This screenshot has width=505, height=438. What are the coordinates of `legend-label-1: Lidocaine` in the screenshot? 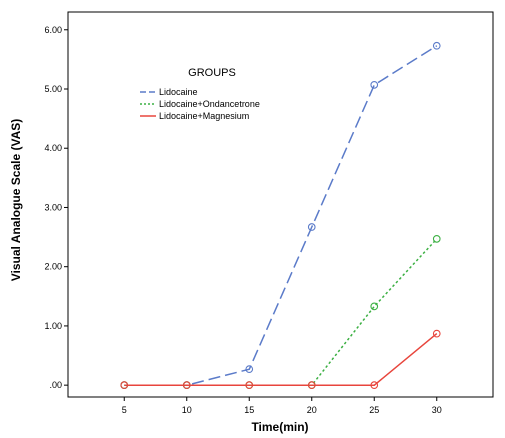 It's located at (178, 92).